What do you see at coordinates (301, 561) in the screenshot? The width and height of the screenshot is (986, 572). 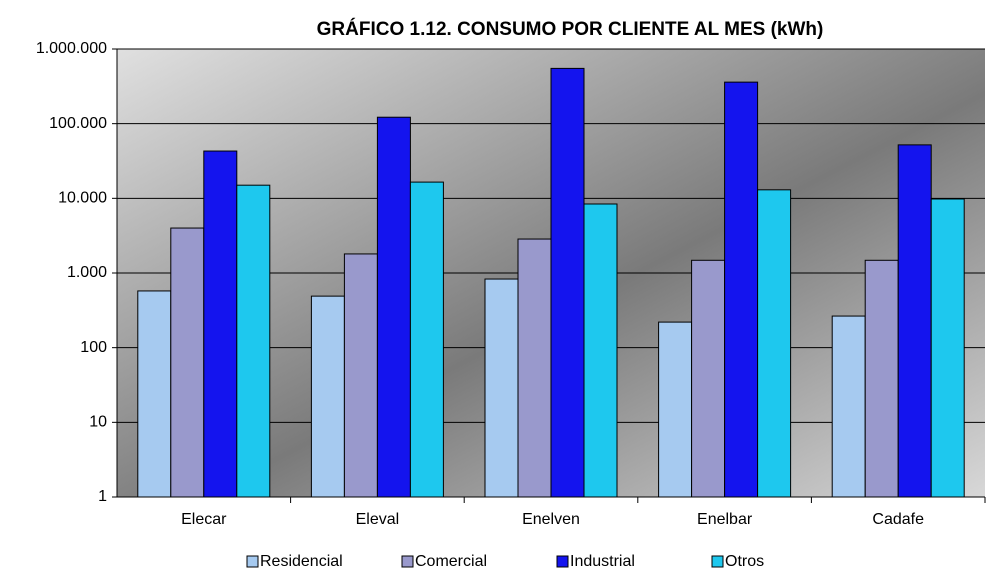 I see `legend-label: Residencial` at bounding box center [301, 561].